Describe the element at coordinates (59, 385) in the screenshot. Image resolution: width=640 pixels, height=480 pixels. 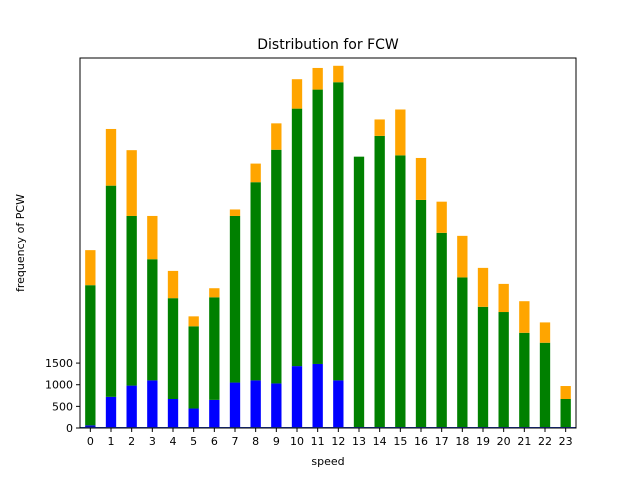
I see `y-tick-label-1000: 1000` at that location.